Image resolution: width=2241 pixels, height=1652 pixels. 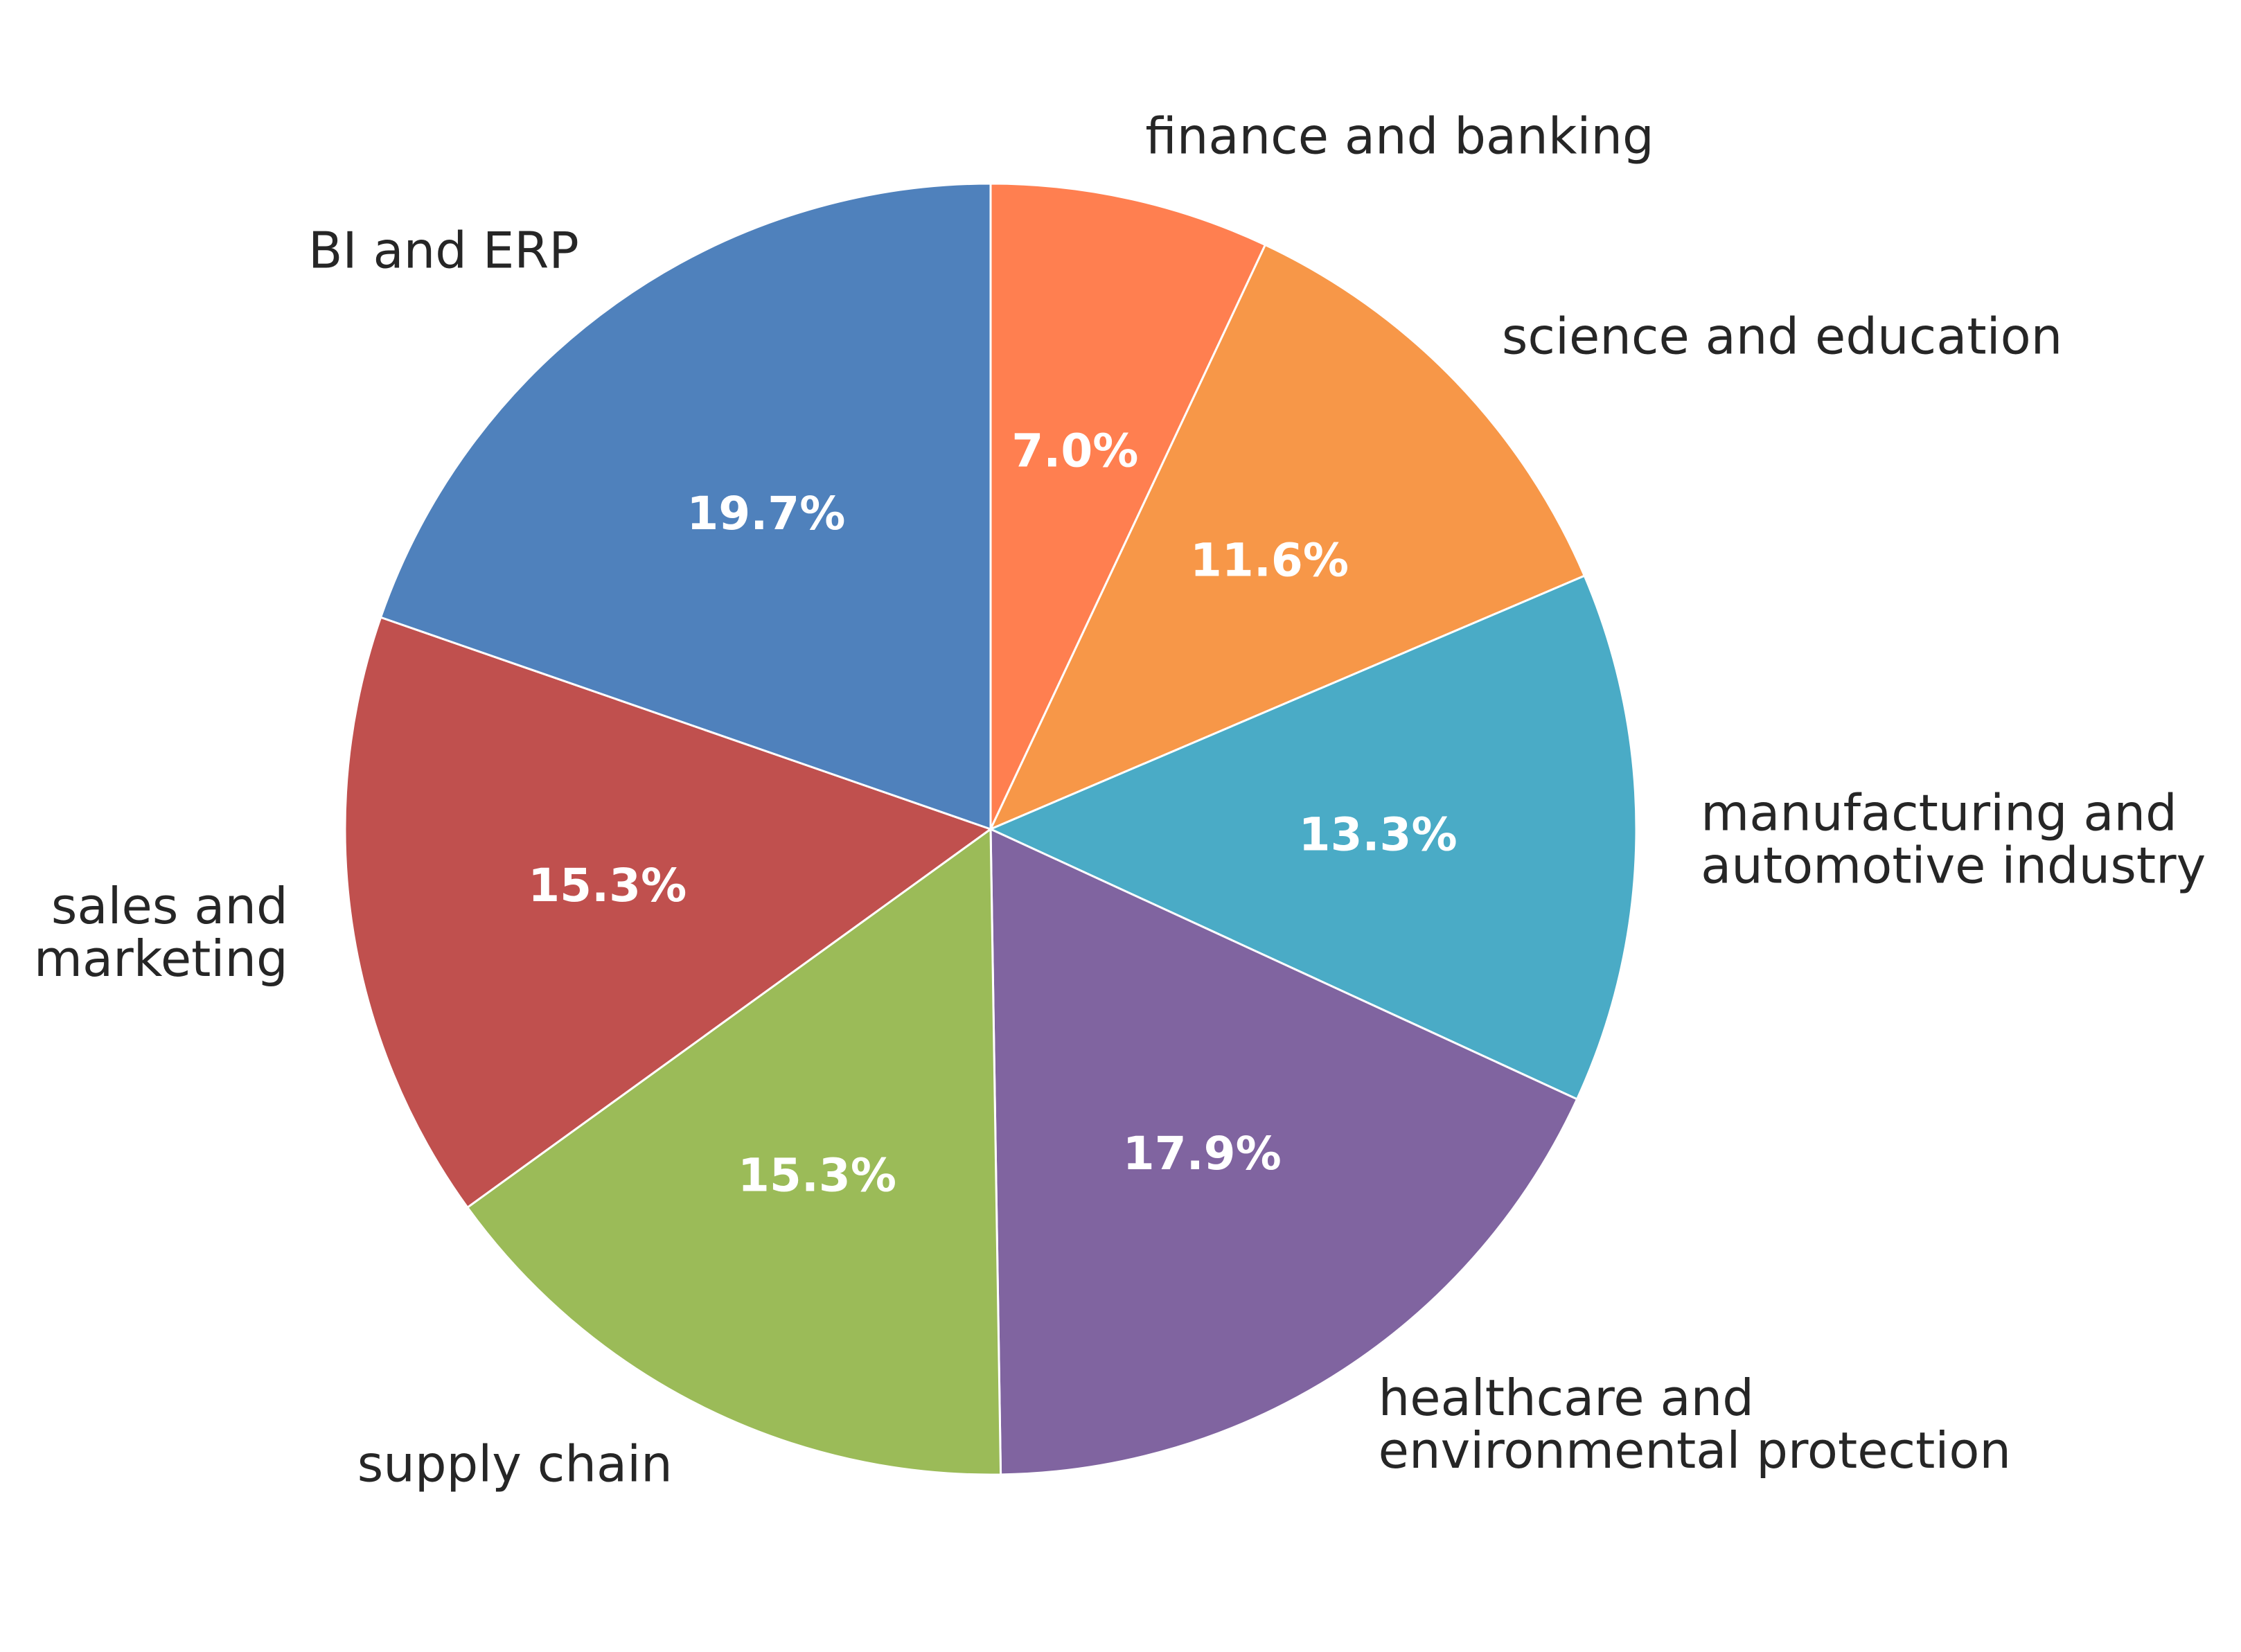 I want to click on pie-category-label-2: manufacturing and automotive industry, so click(x=1953, y=839).